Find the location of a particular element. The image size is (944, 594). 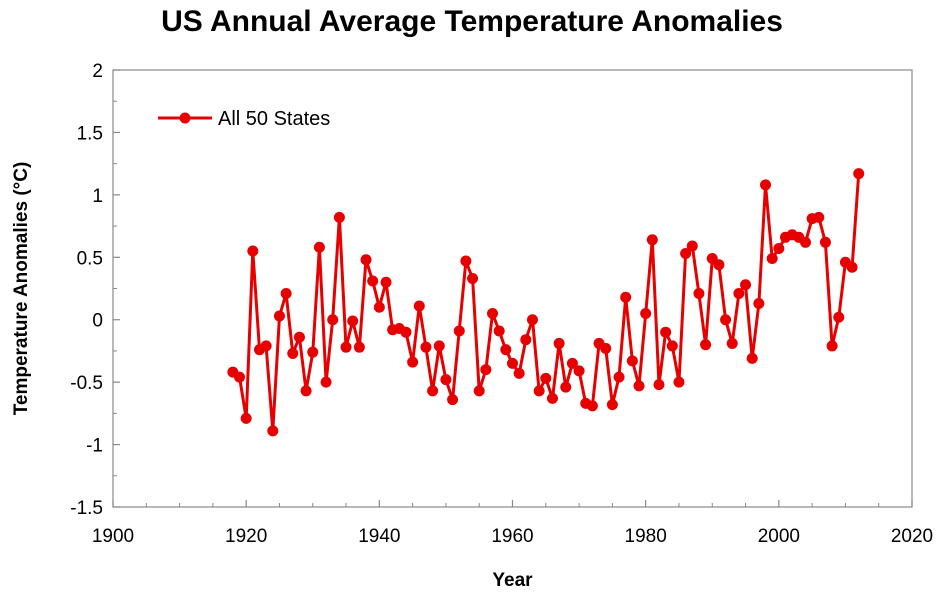

legend: All 50 States is located at coordinates (244, 119).